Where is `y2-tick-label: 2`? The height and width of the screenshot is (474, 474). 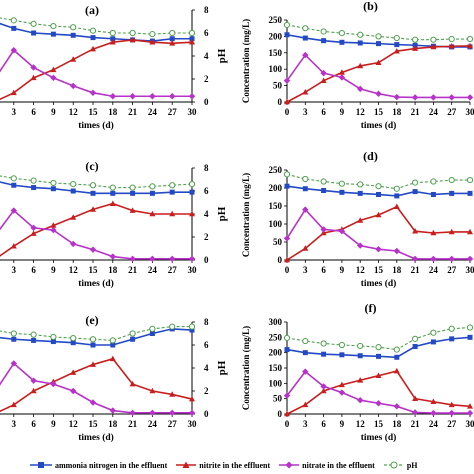
y2-tick-label: 2 is located at coordinates (206, 391).